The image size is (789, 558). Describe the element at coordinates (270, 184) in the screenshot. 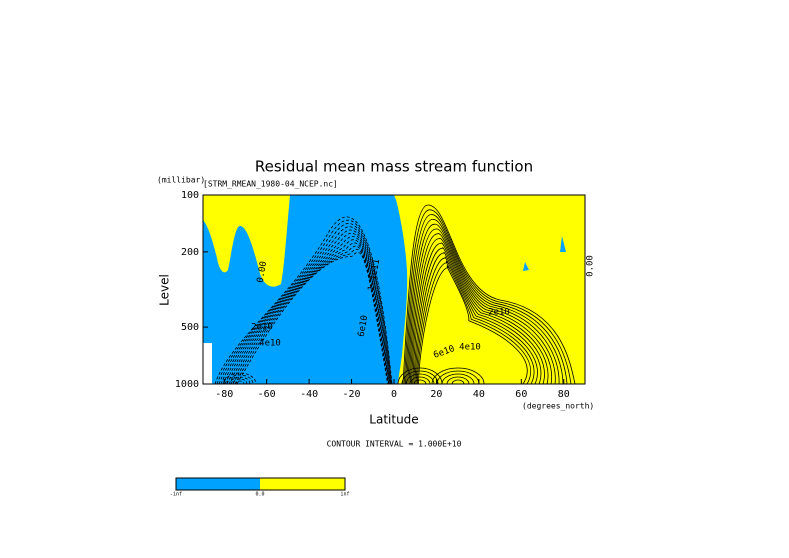

I see `subtitle: [STRM_RMEAN_1980-04_NCEP.nc]` at that location.